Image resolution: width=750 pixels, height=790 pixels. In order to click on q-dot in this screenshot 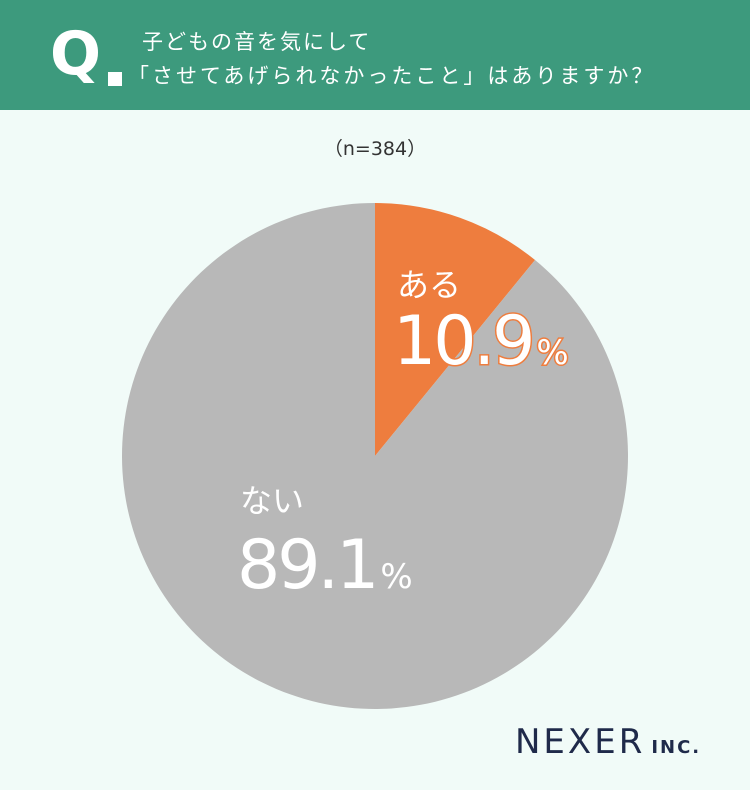, I will do `click(115, 79)`.